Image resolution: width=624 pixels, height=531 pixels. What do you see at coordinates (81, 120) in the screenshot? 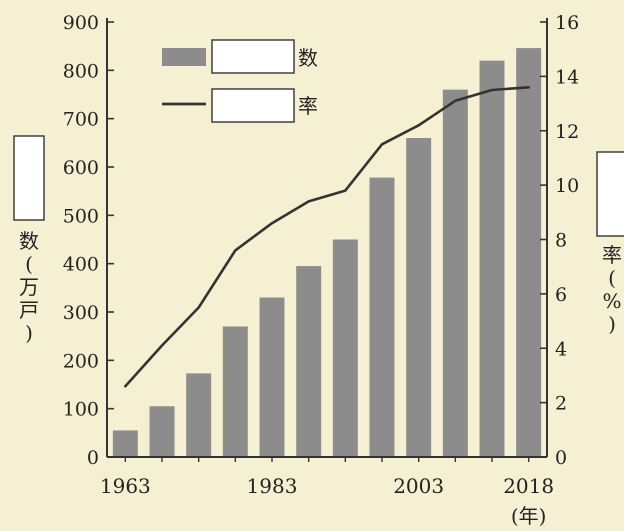
I see `left-tick-label-700: 700` at bounding box center [81, 120].